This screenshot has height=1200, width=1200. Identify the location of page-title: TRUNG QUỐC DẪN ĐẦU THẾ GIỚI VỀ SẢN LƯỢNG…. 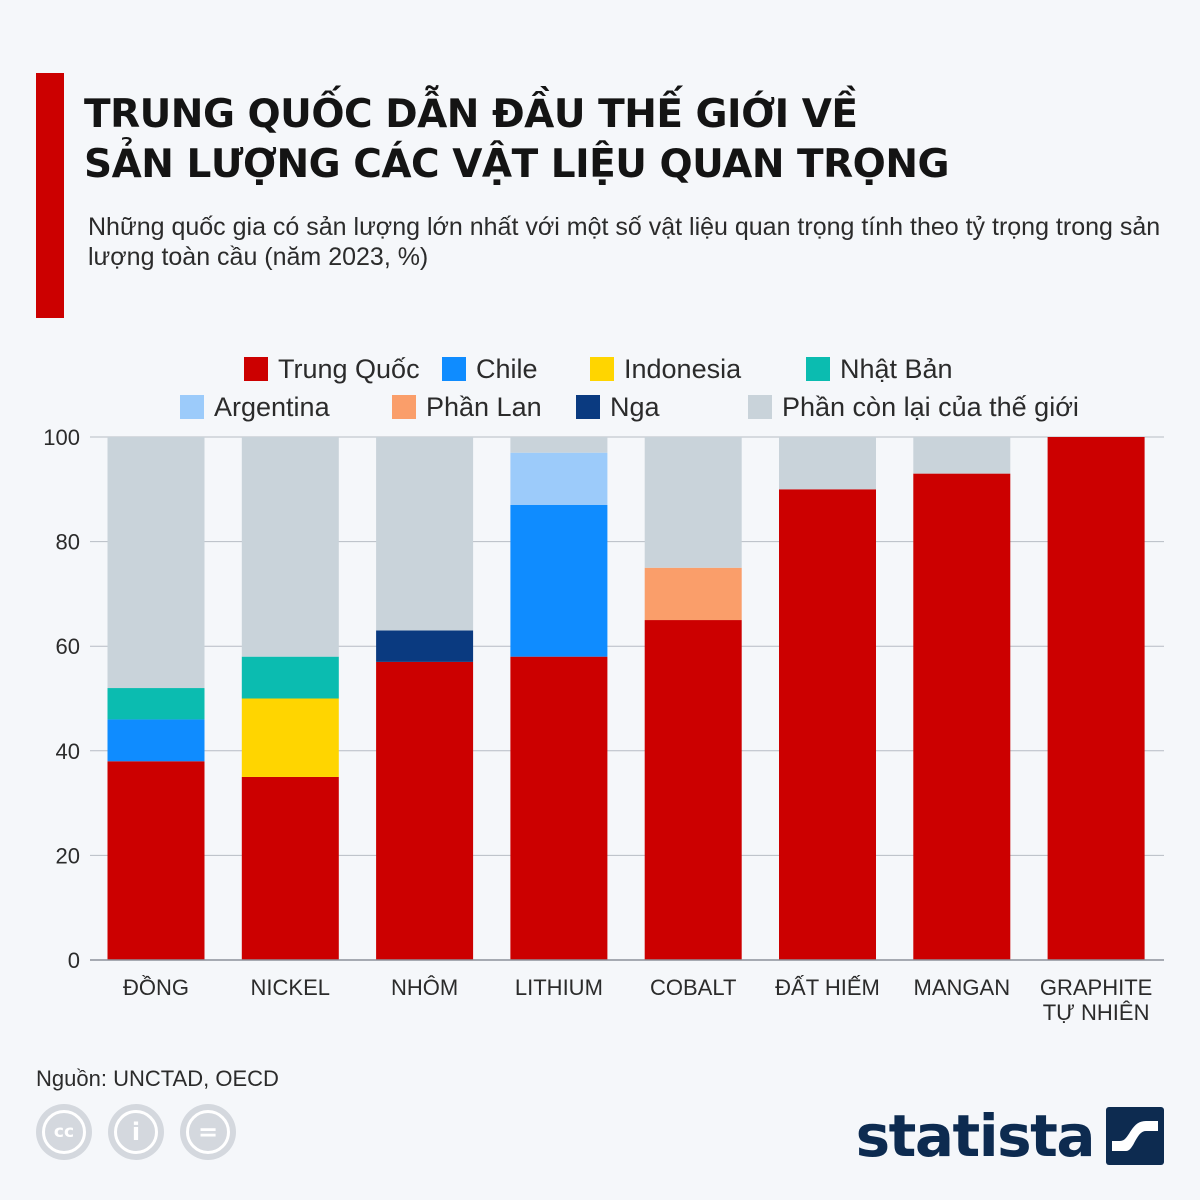
(634, 140).